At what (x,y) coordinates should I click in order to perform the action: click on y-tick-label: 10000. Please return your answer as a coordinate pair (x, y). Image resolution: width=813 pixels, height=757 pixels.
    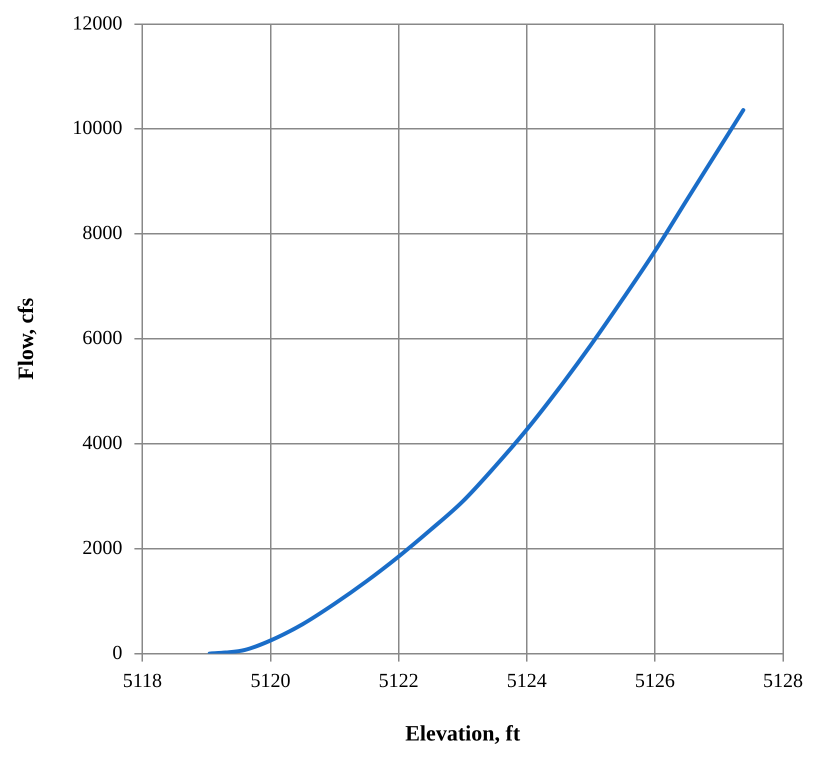
    Looking at the image, I should click on (97, 128).